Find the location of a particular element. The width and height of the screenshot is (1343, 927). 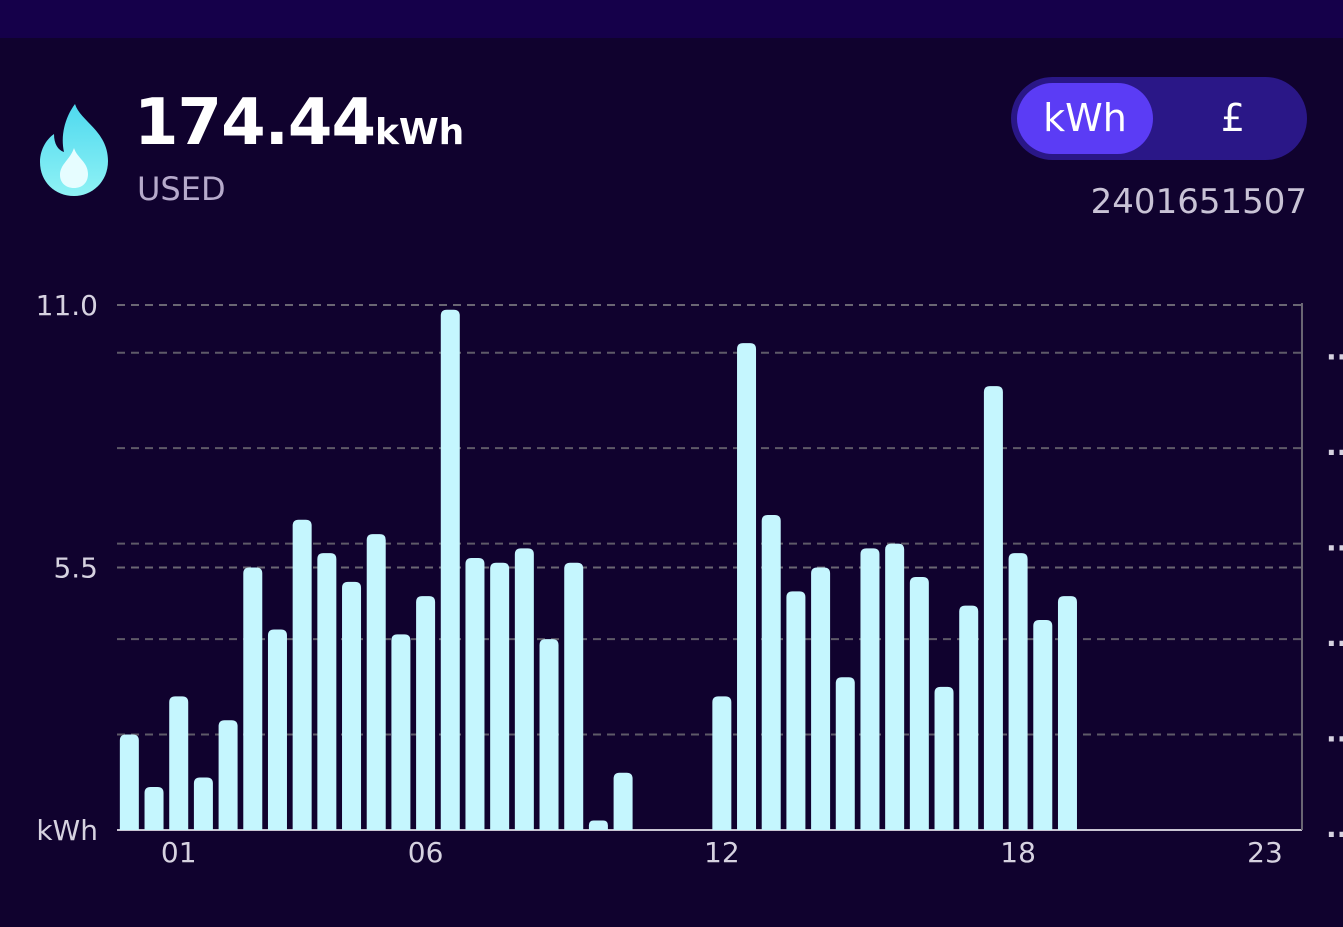

usage-total: 174.44kWh is located at coordinates (299, 123).